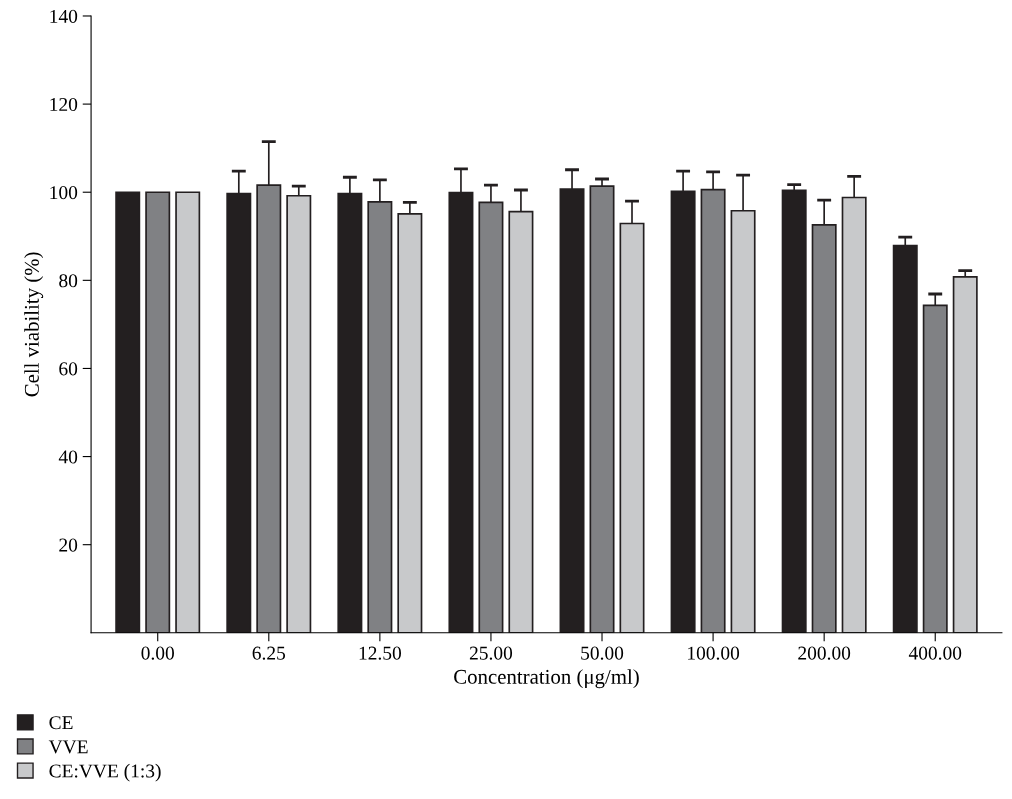 The height and width of the screenshot is (799, 1012). Describe the element at coordinates (68, 457) in the screenshot. I see `y-tick-label: 40` at that location.